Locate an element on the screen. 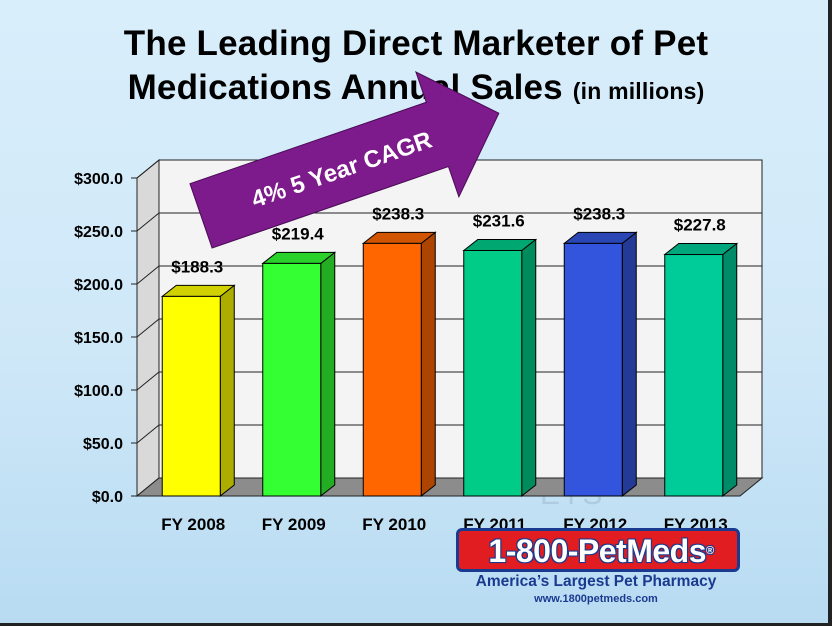 This screenshot has width=832, height=626. logo-name-text: 1-800-PetMeds is located at coordinates (597, 551).